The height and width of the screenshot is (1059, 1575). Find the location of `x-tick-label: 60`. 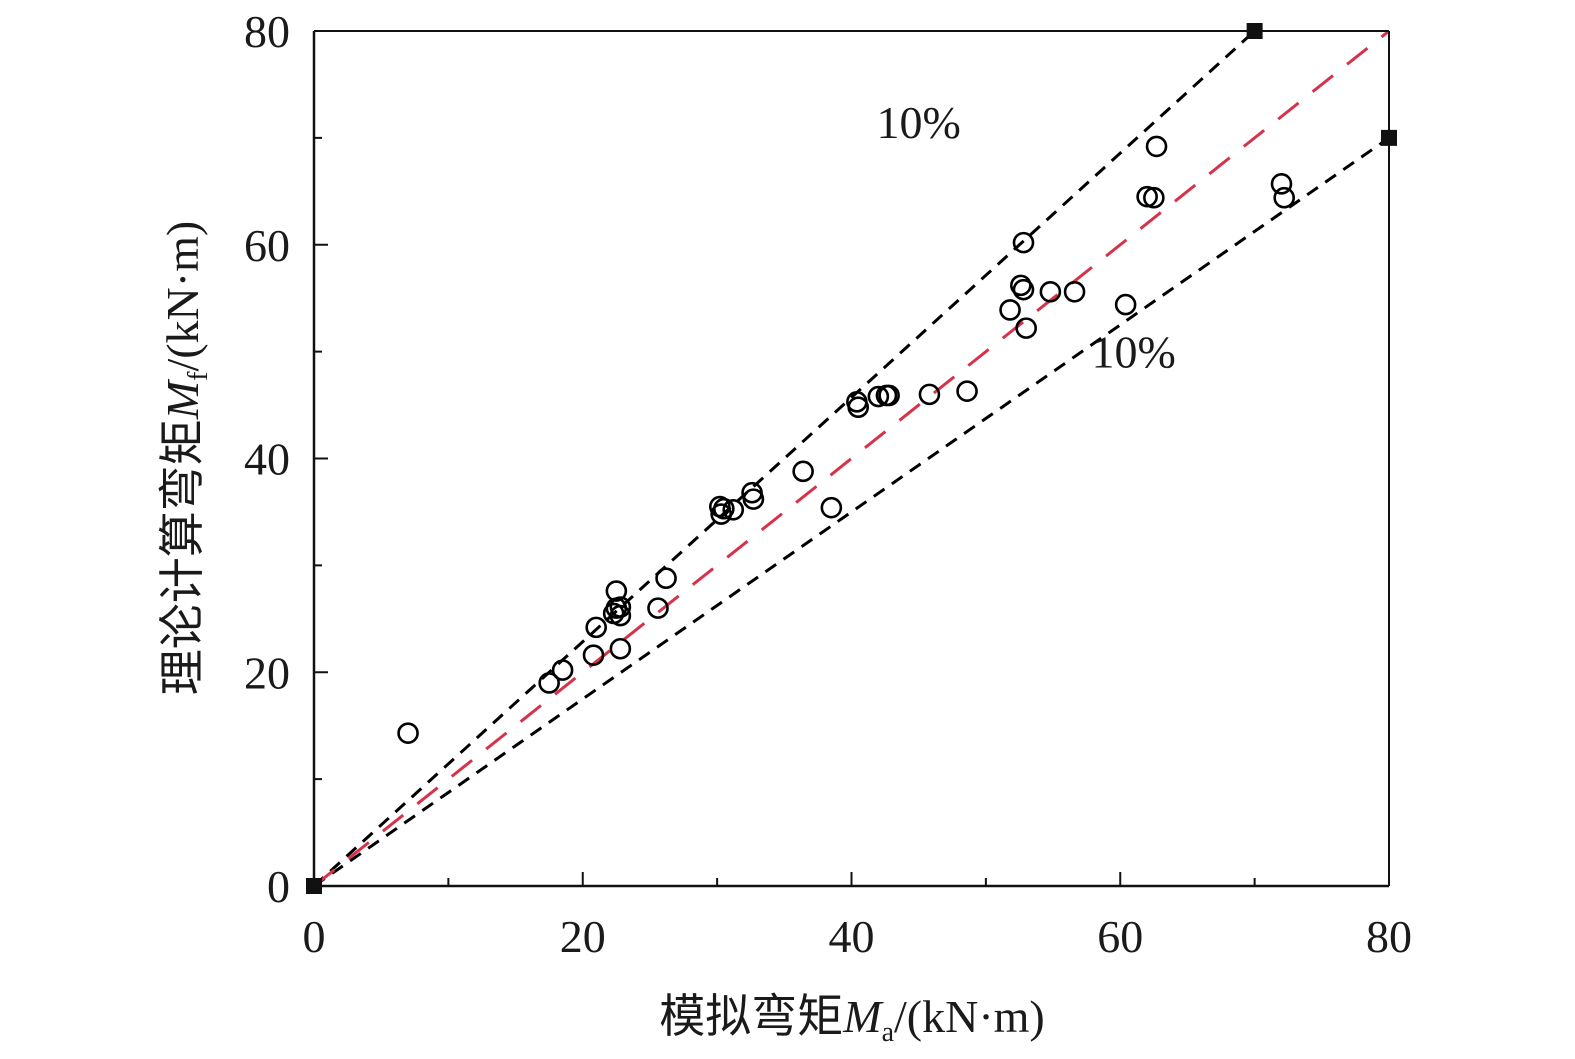

x-tick-label: 60 is located at coordinates (1120, 936).